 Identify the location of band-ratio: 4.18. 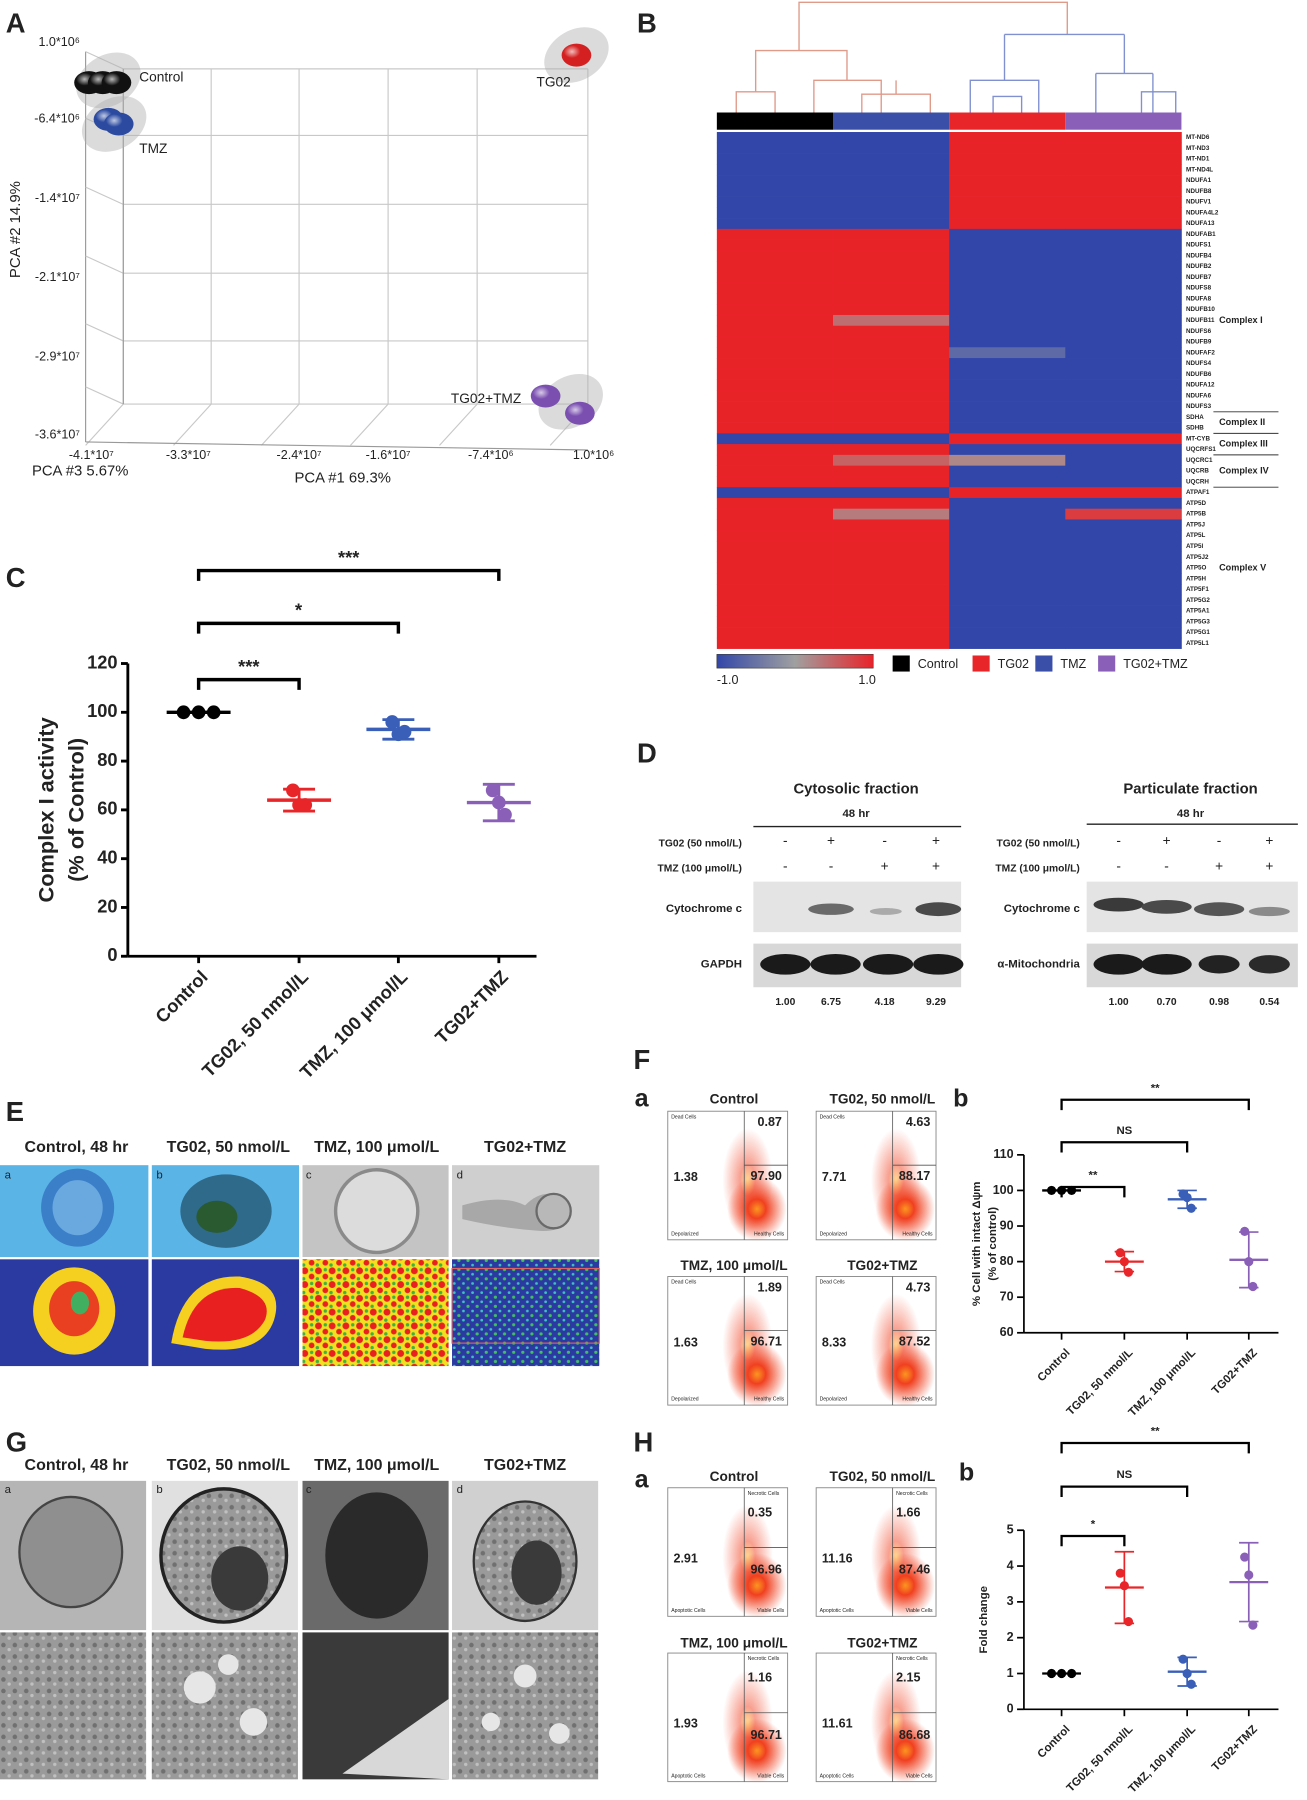
(885, 1002).